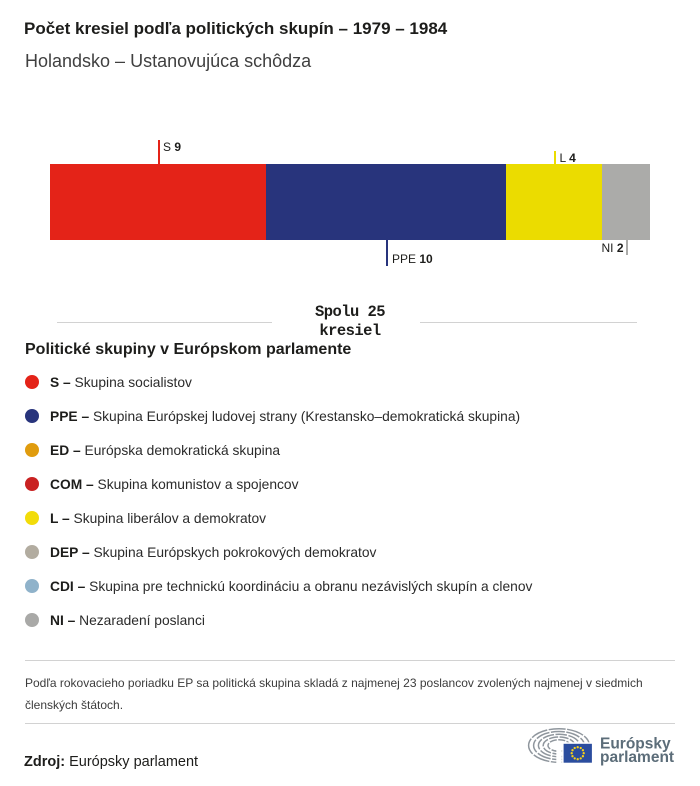 Image resolution: width=700 pixels, height=786 pixels. Describe the element at coordinates (637, 757) in the screenshot. I see `svg-text: parlament` at that location.